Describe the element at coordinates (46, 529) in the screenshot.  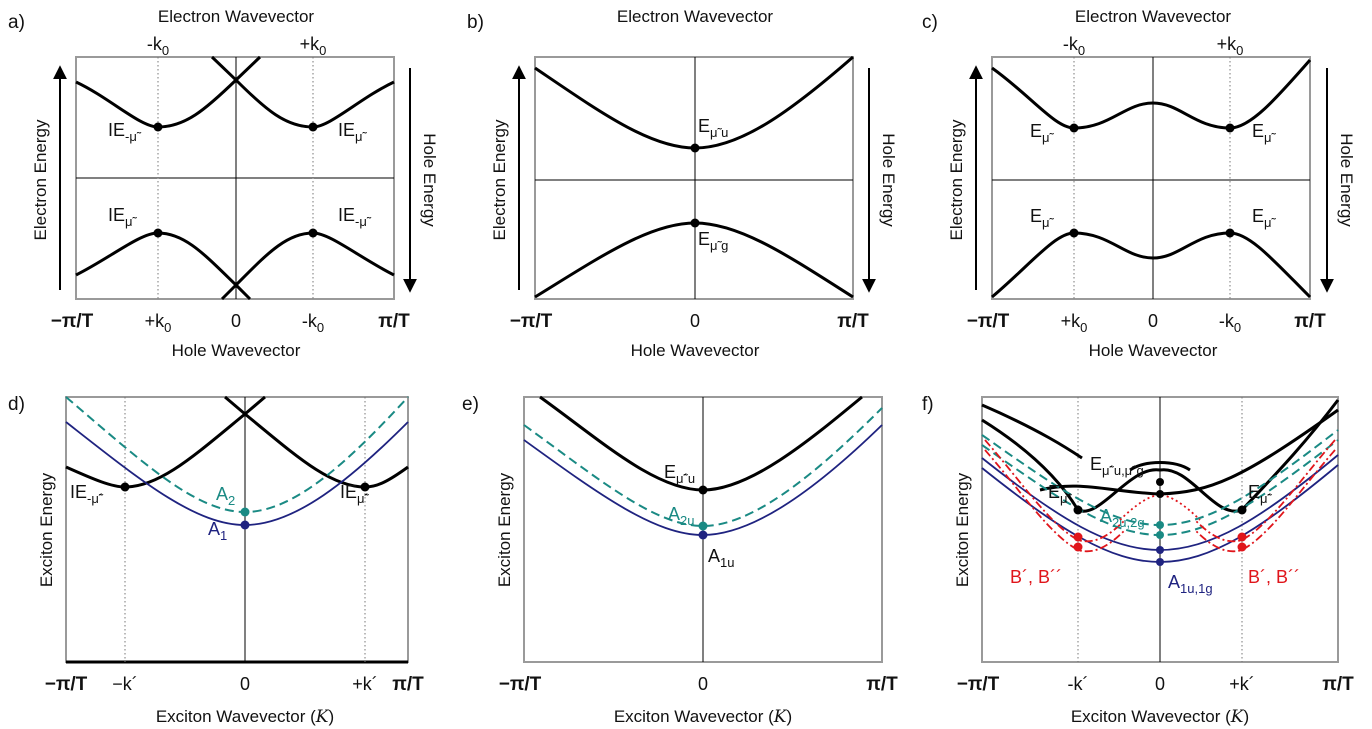
I see `panel-d-left-axis: Exciton Energy` at that location.